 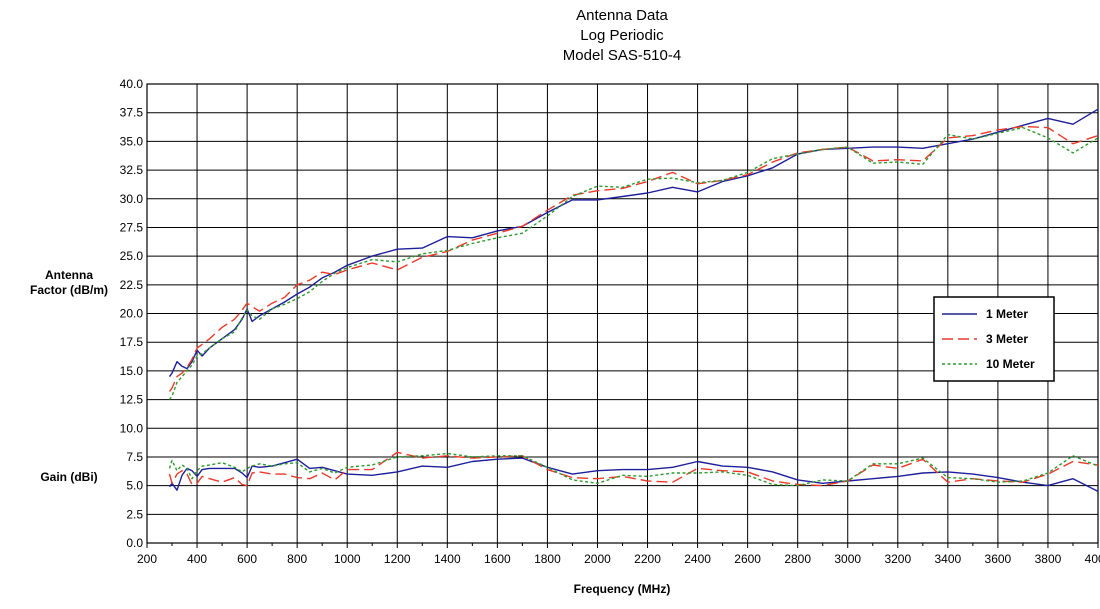 I want to click on y-tick-label: 0.0, so click(x=134, y=543).